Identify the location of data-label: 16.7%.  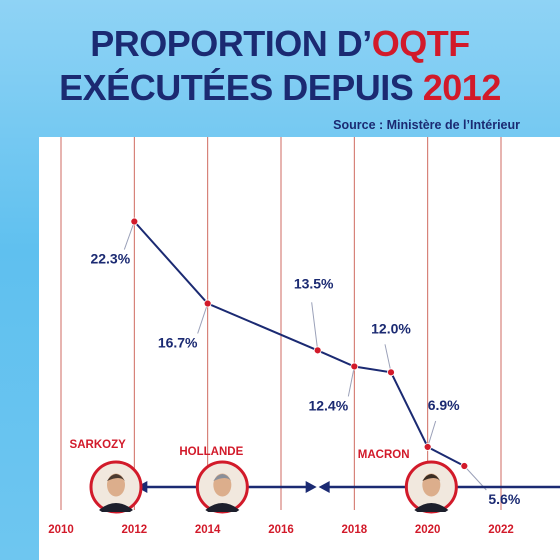
(178, 343).